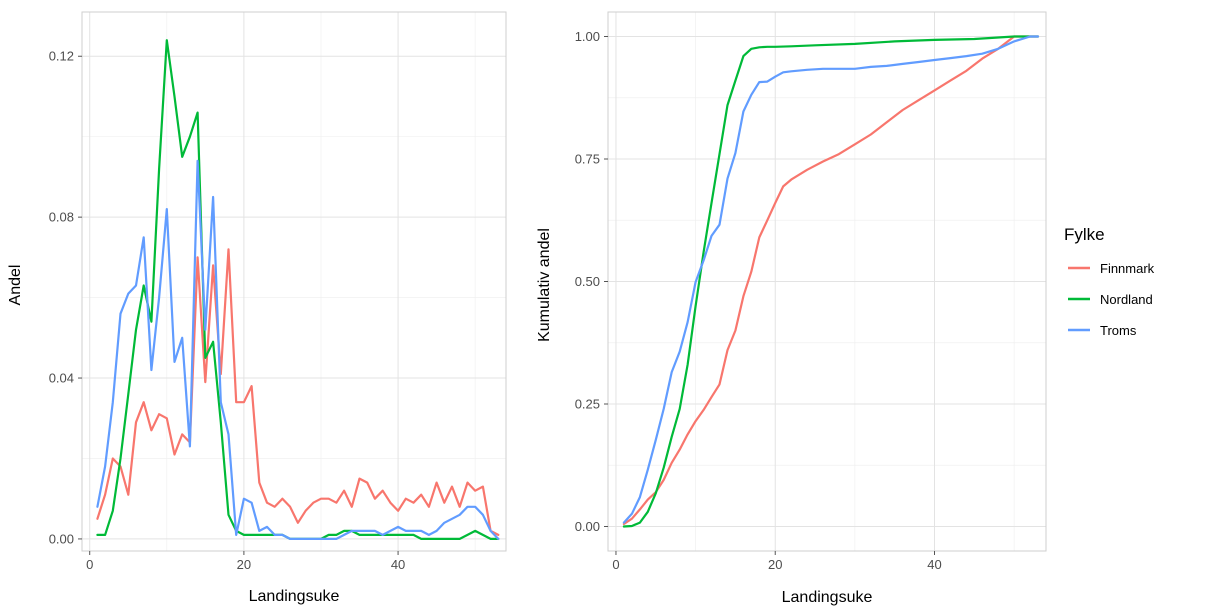 The width and height of the screenshot is (1205, 616). I want to click on y-tick-label: 1.00, so click(587, 36).